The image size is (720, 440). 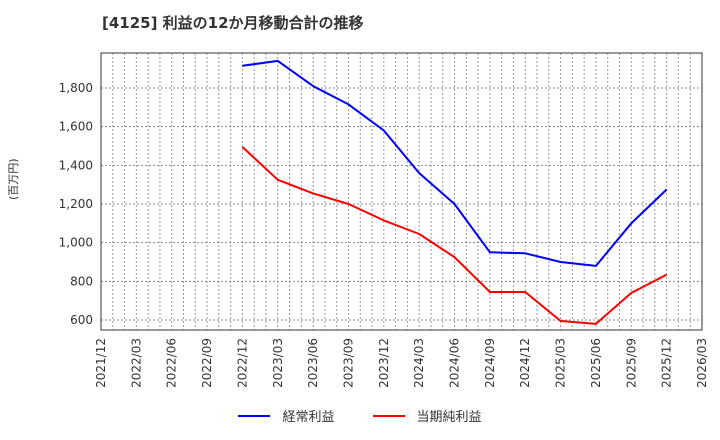 I want to click on x-tick-label: 2021/12, so click(x=101, y=363).